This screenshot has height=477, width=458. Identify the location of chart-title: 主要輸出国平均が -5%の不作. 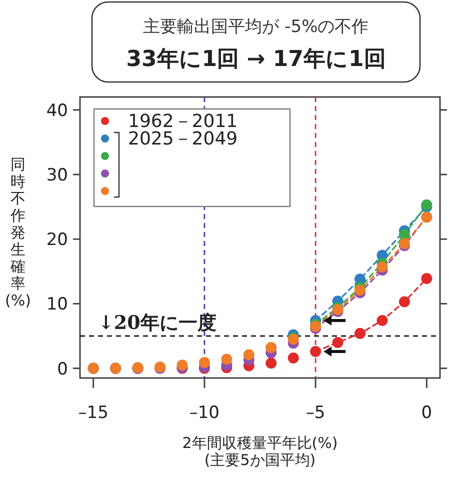
(256, 27).